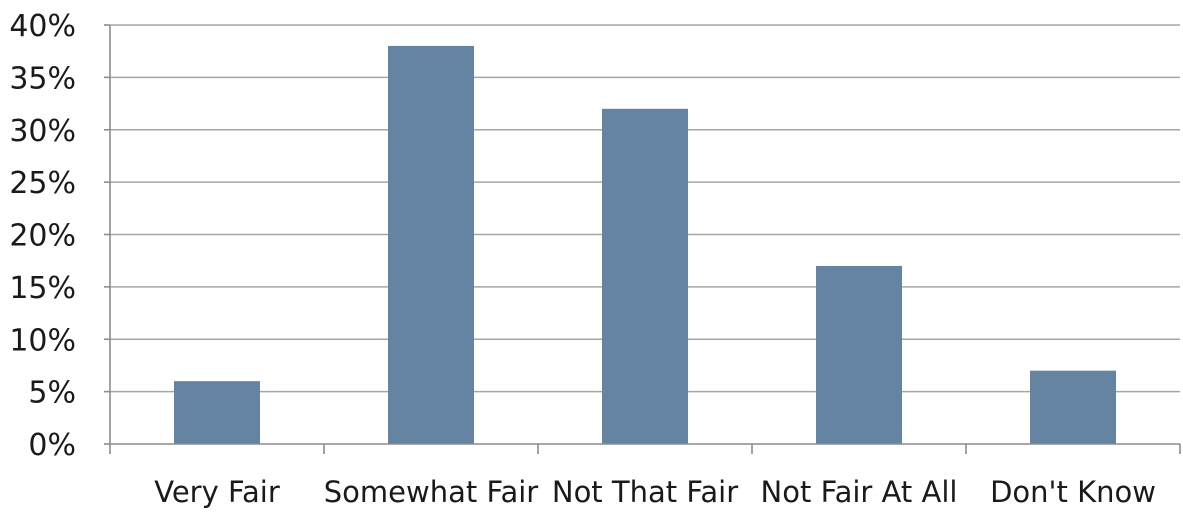 This screenshot has height=513, width=1183. Describe the element at coordinates (859, 354) in the screenshot. I see `bar-not-fair-at-all` at that location.